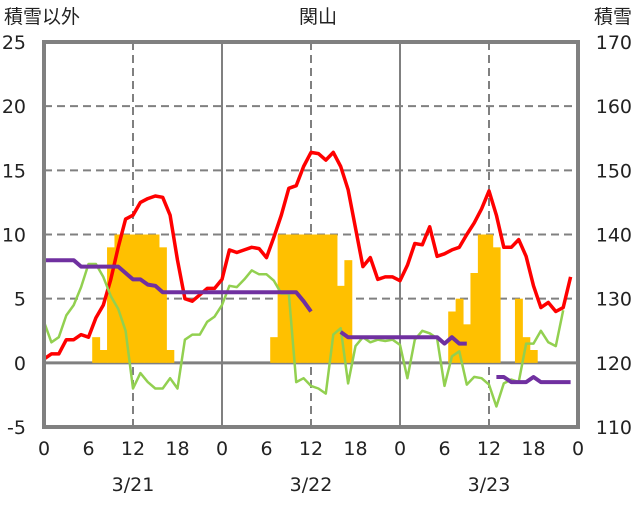 The image size is (636, 505). Describe the element at coordinates (614, 43) in the screenshot. I see `y-tick-right: 170` at that location.